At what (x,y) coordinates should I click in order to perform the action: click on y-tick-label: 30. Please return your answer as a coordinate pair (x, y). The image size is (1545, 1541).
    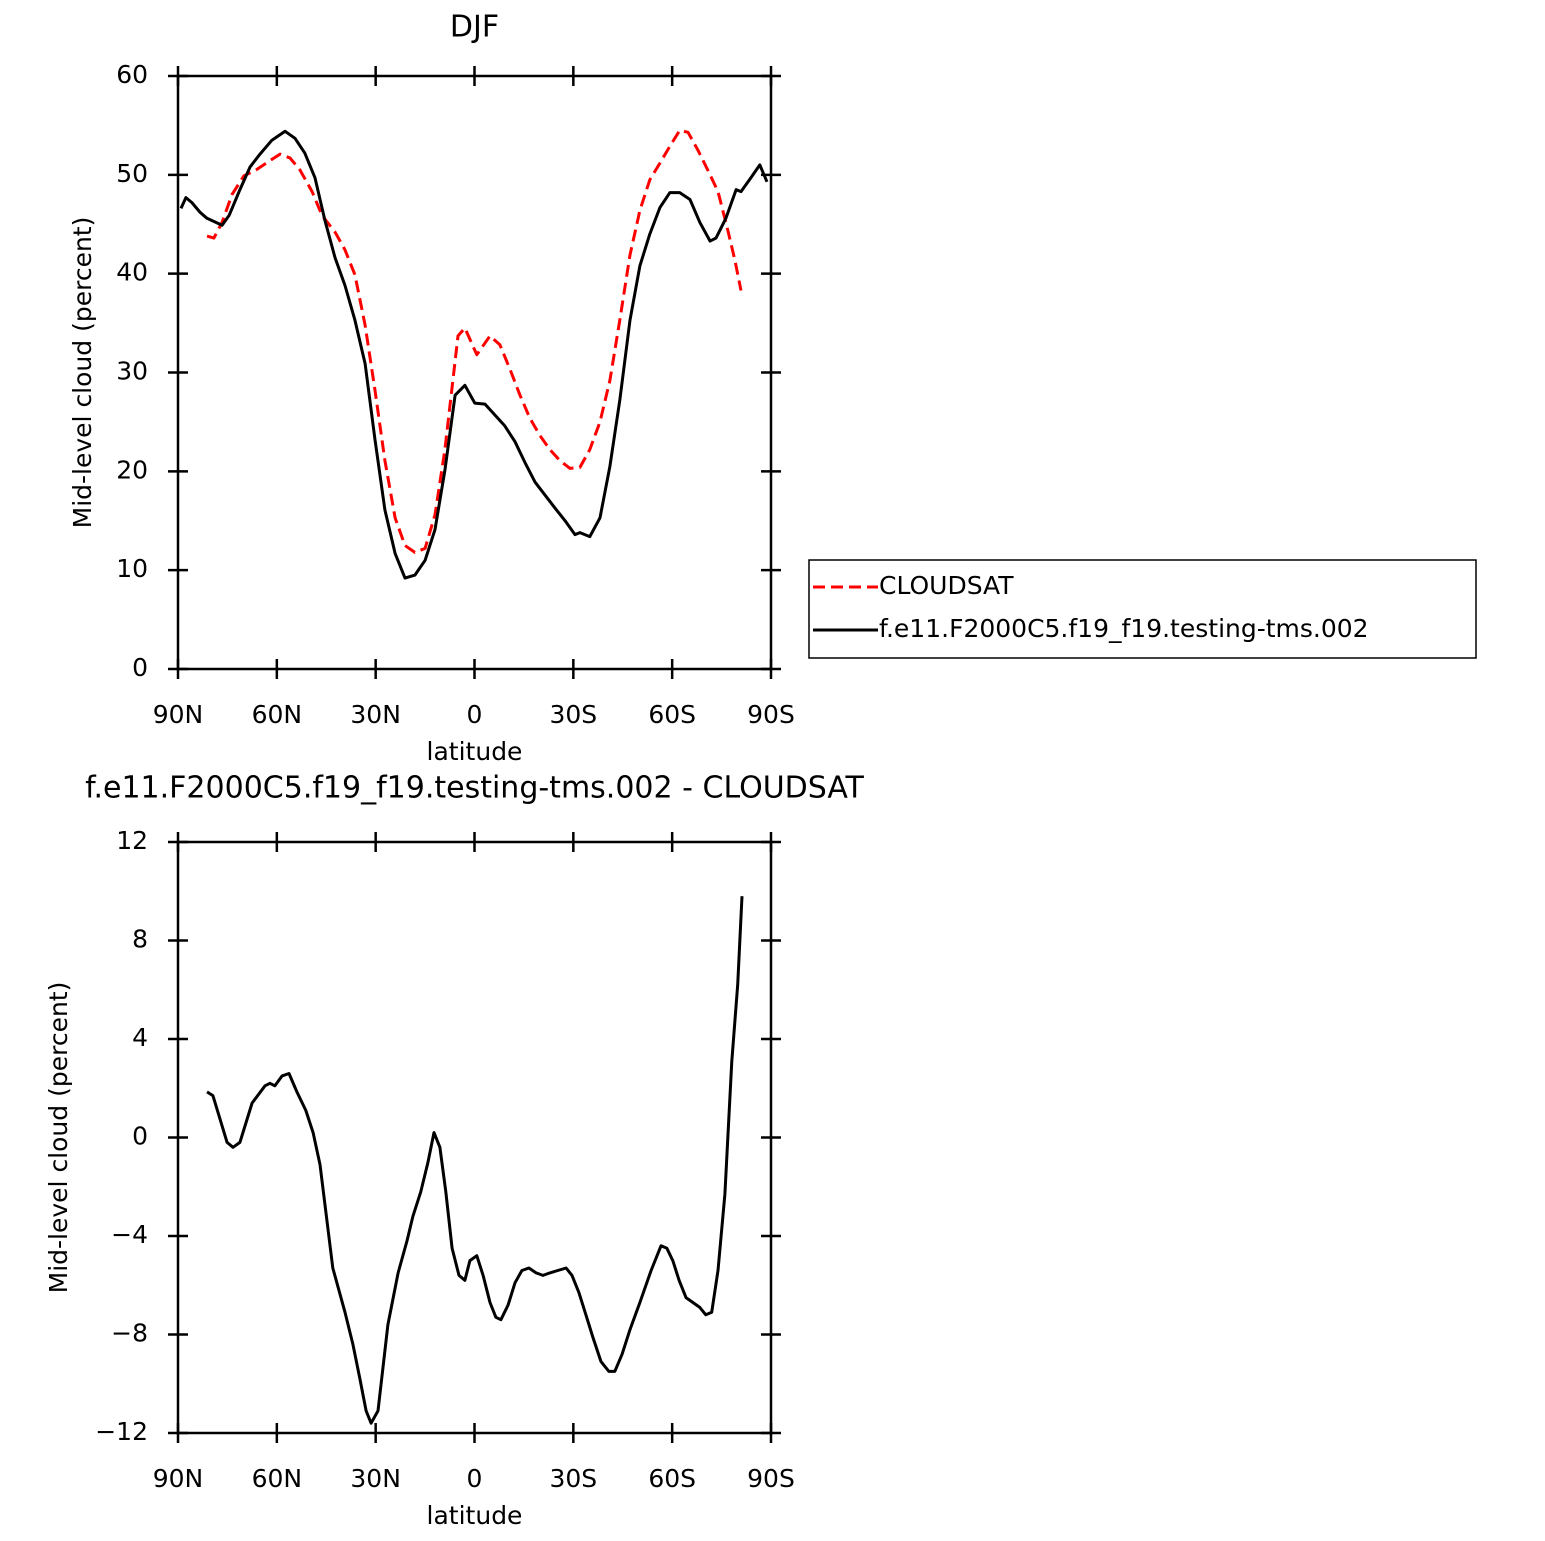
    Looking at the image, I should click on (132, 371).